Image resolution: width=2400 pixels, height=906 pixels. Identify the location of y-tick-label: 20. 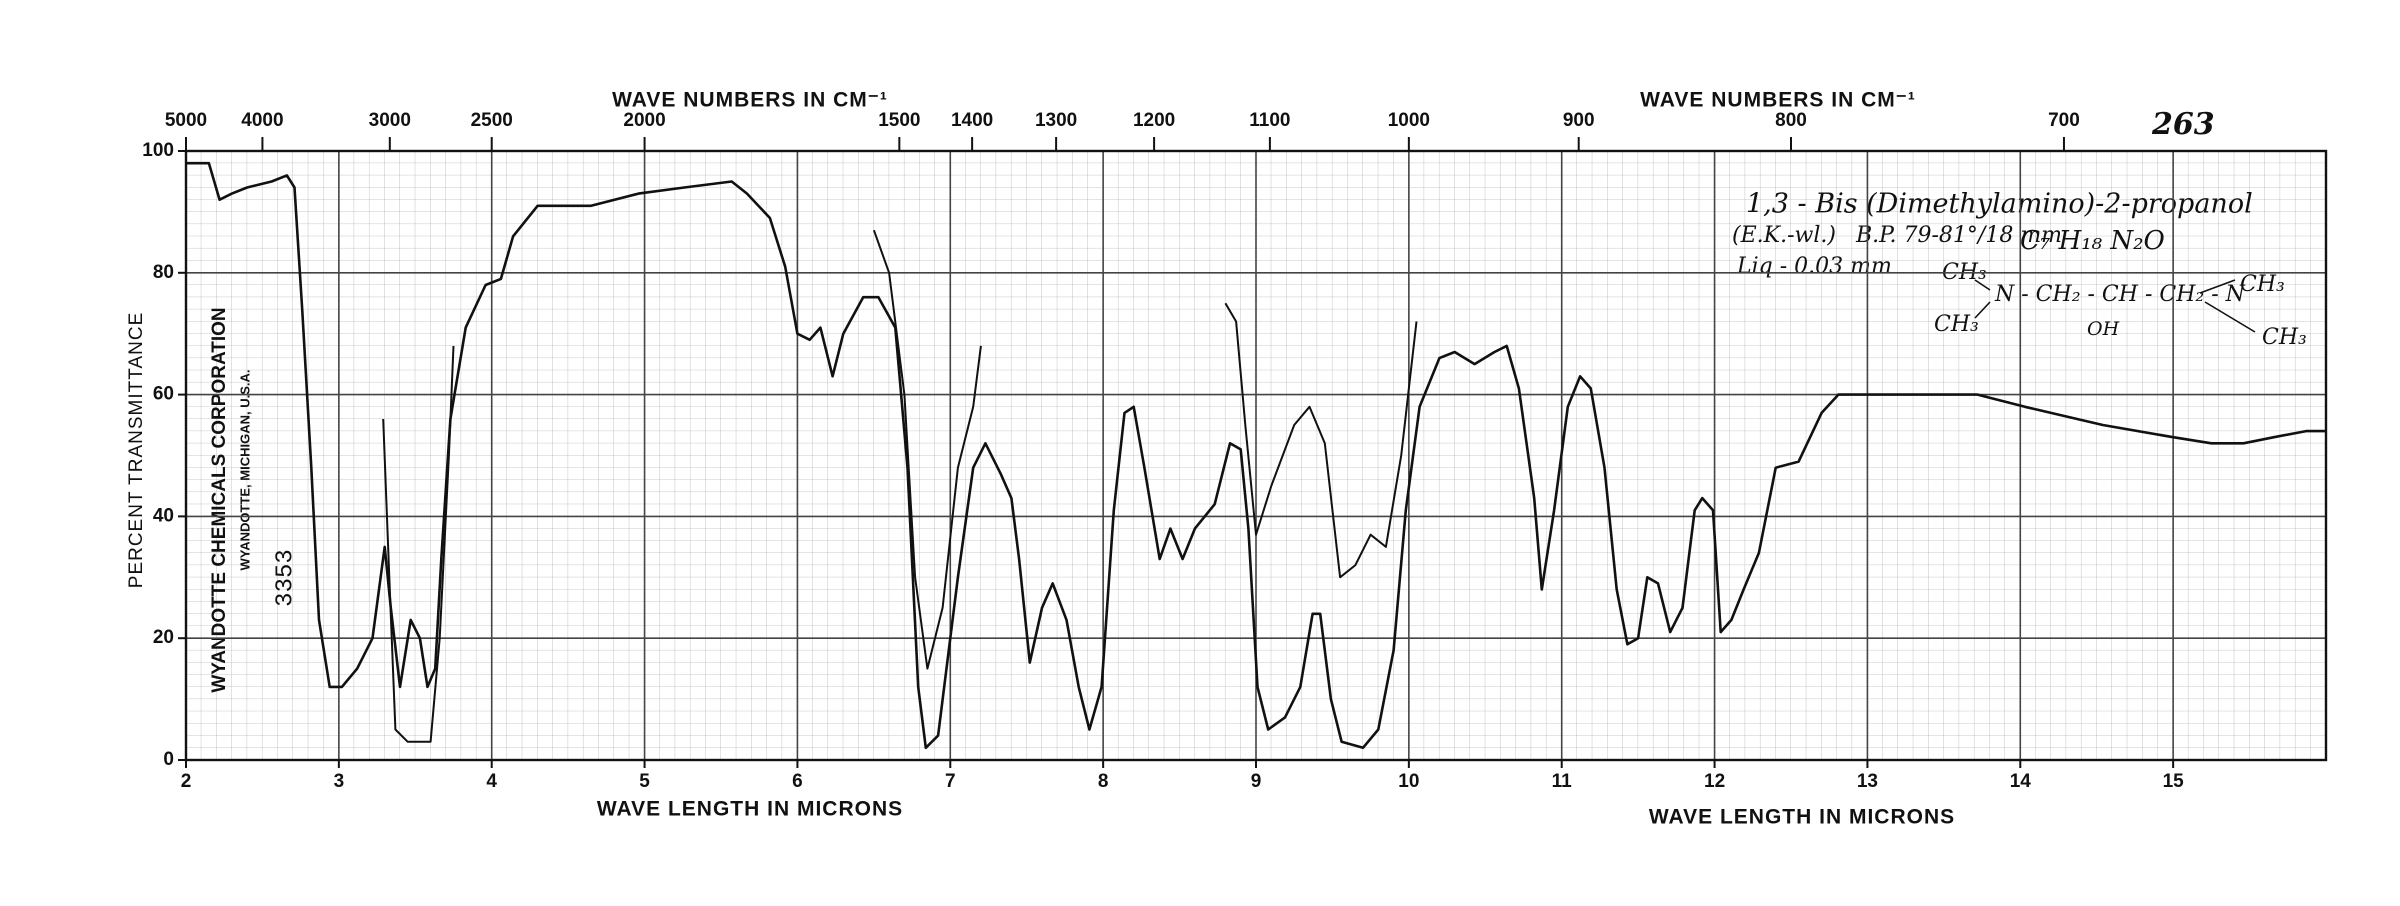
(163, 637).